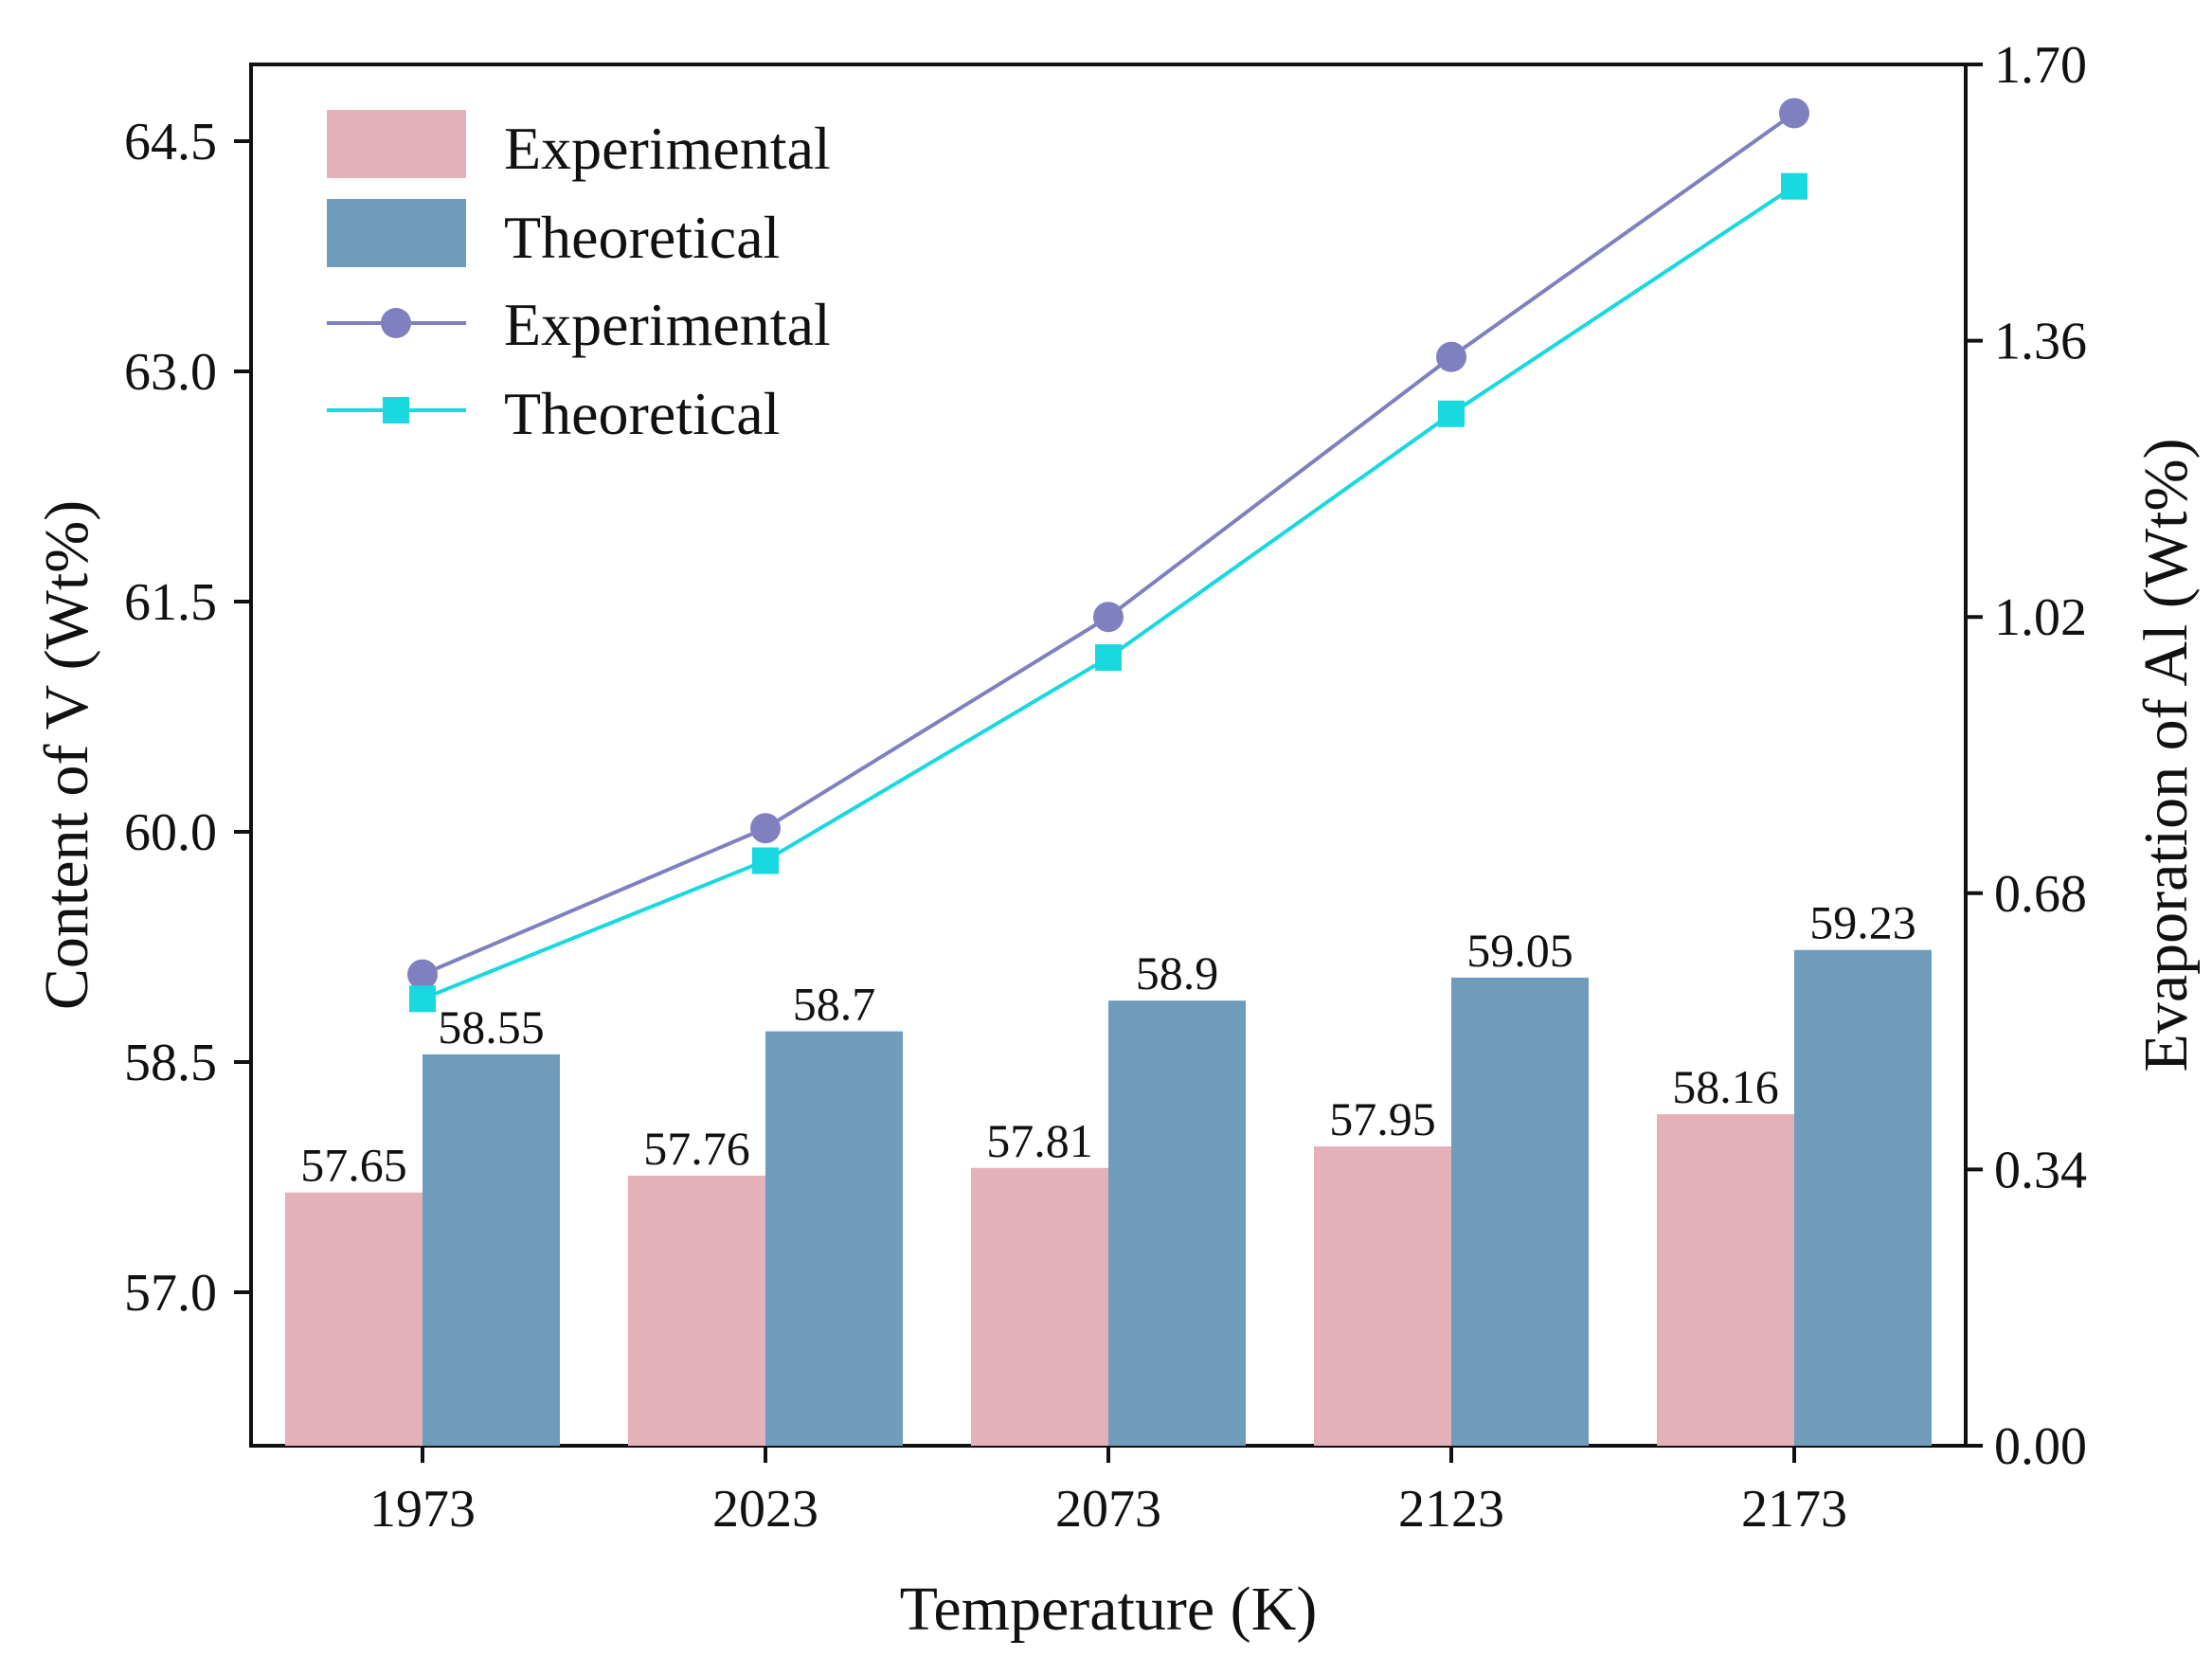  Describe the element at coordinates (642, 413) in the screenshot. I see `legend-label-theoretical-line: Theoretical` at that location.